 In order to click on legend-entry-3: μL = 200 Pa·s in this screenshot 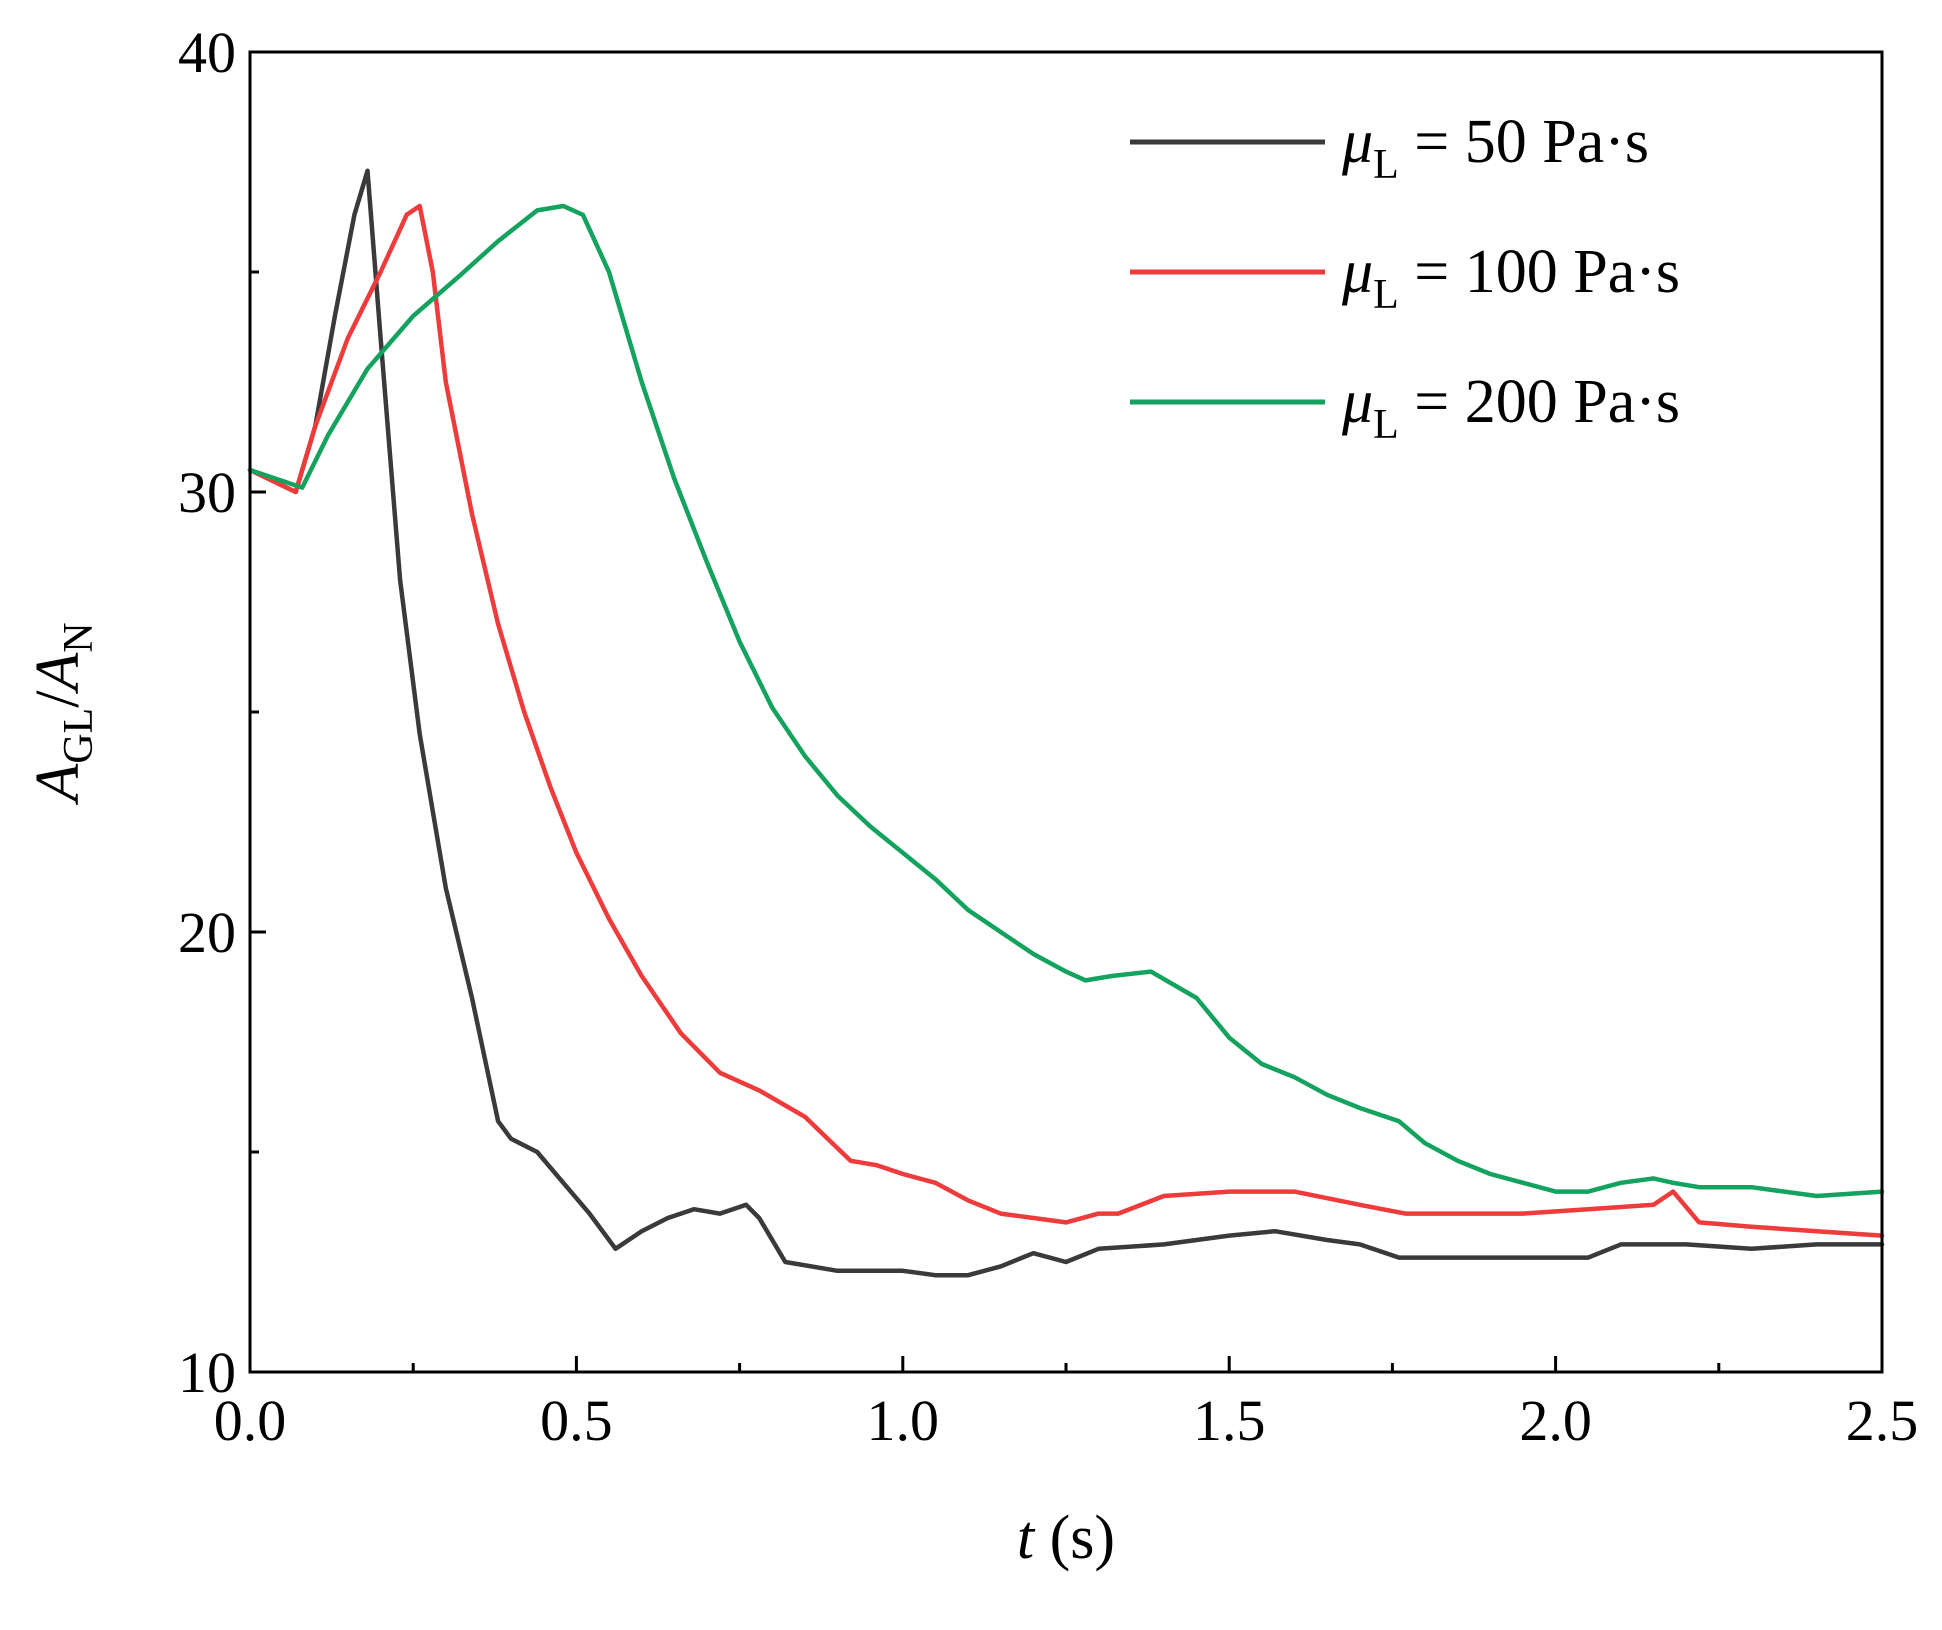, I will do `click(1405, 408)`.